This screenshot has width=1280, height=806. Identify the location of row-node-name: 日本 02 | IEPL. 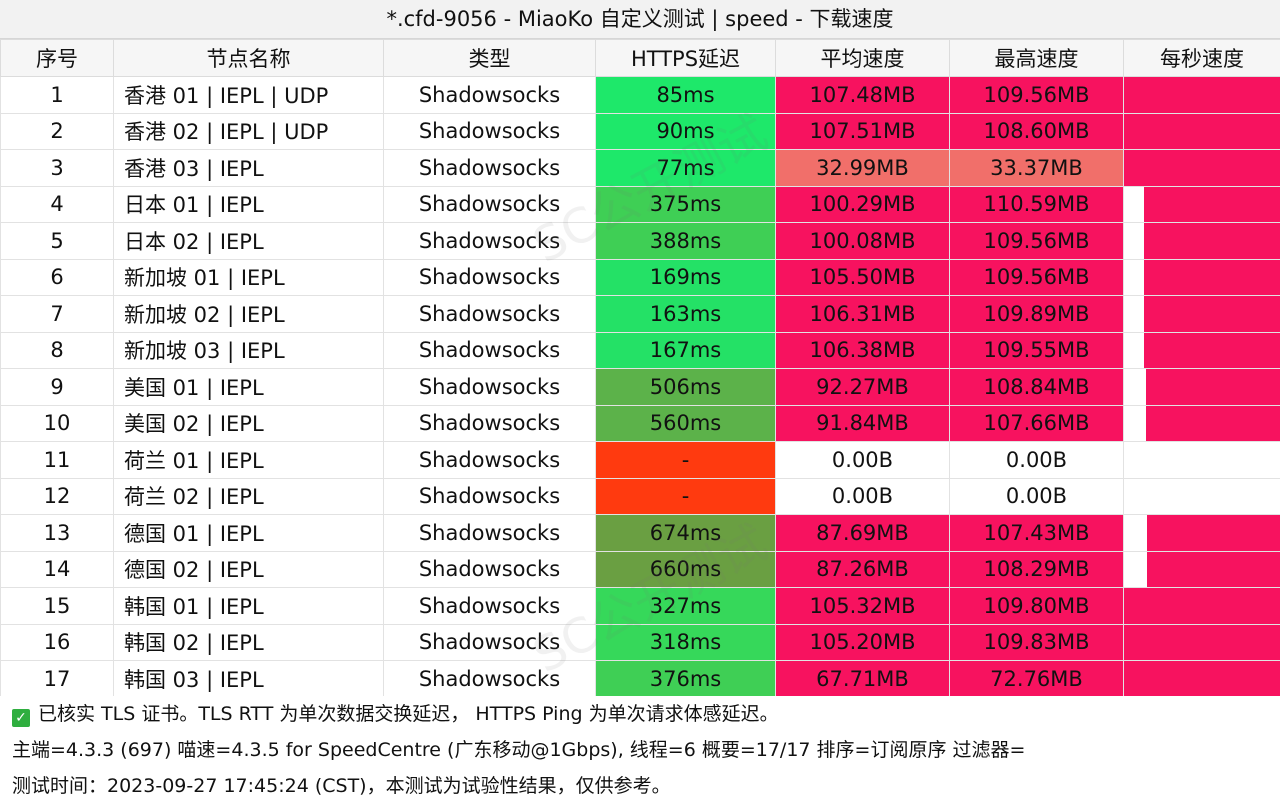
(248, 241).